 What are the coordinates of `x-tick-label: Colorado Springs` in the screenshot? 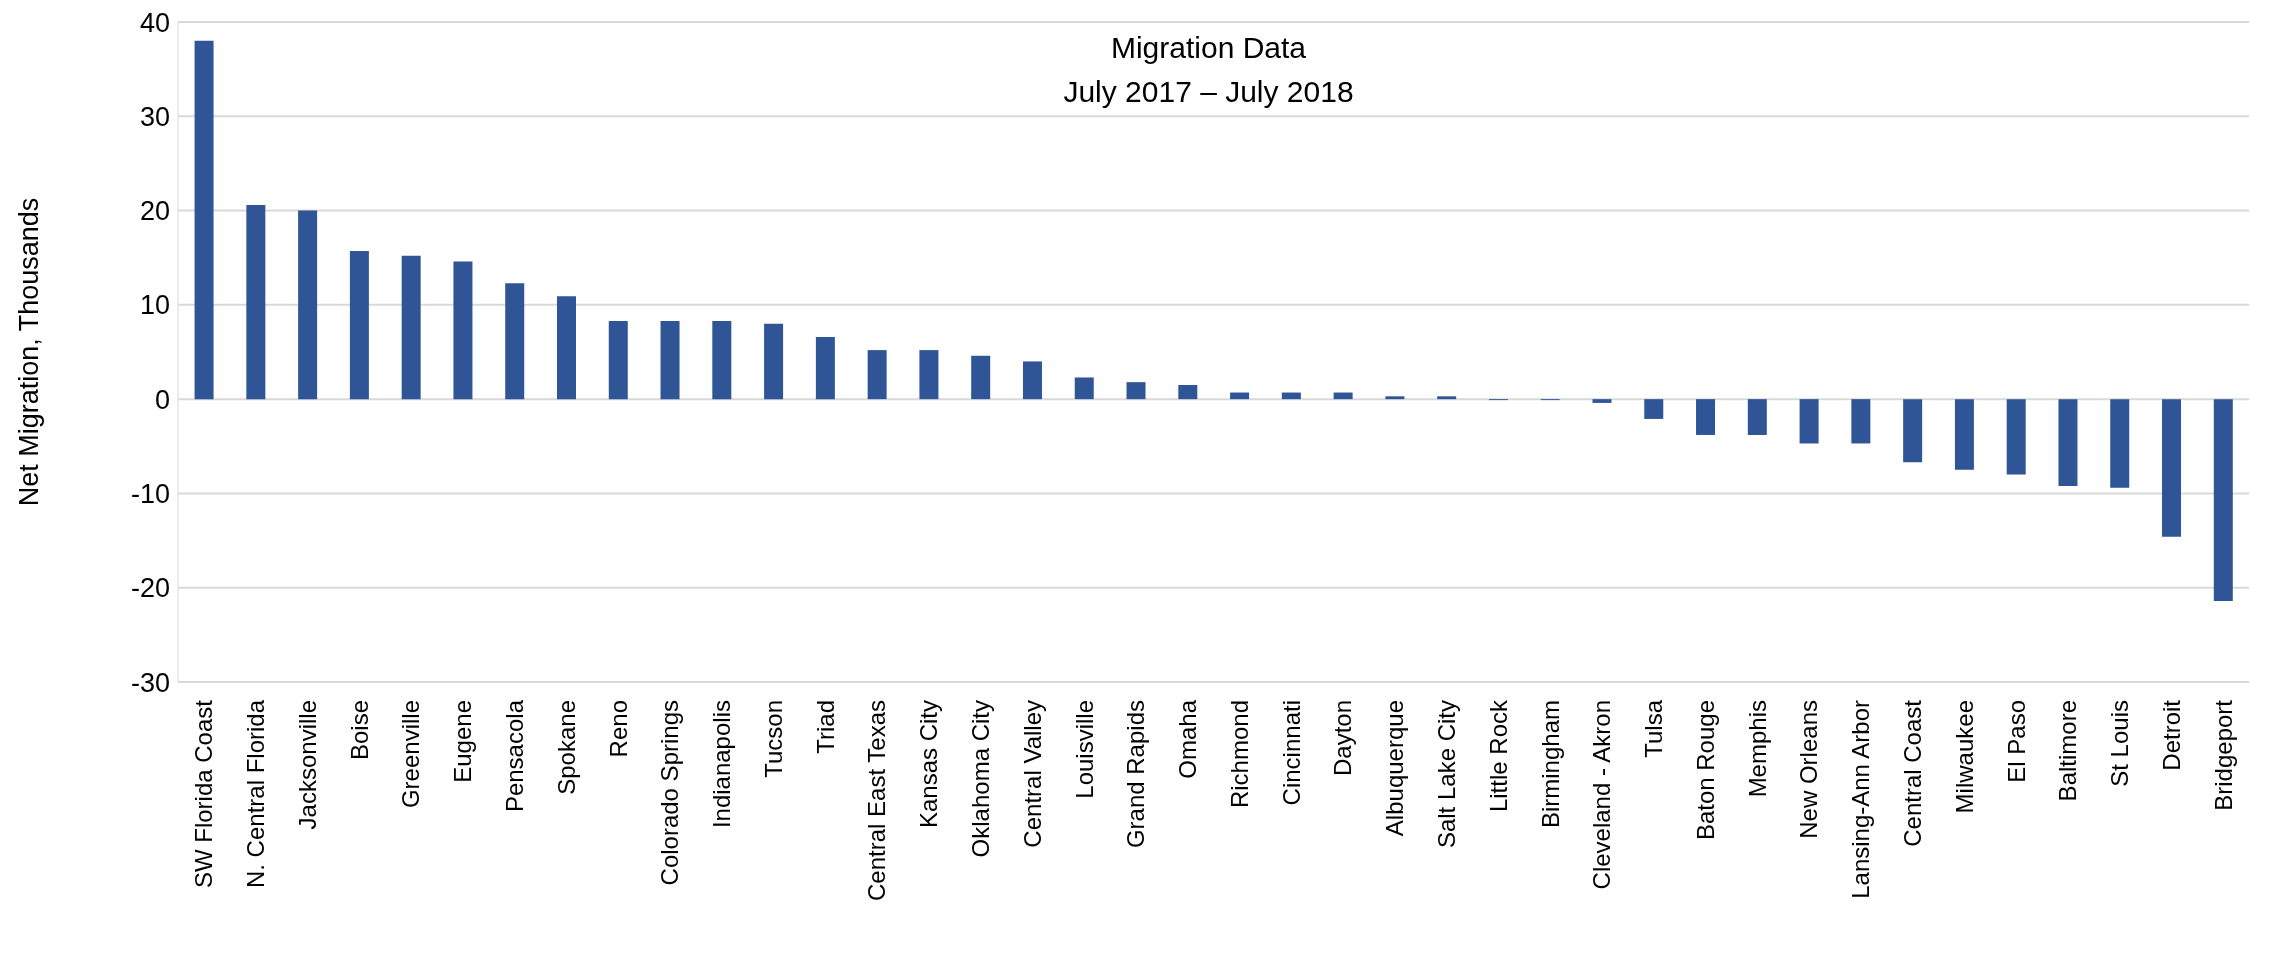 It's located at (670, 793).